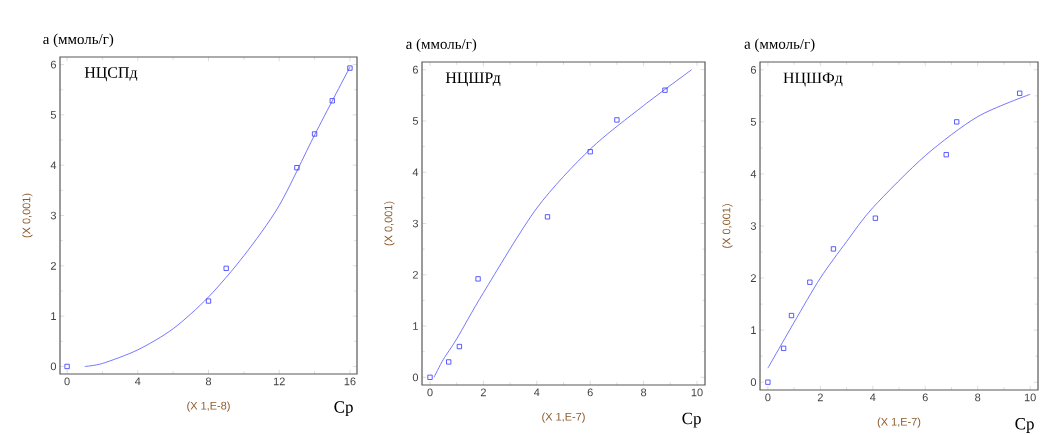 The width and height of the screenshot is (1049, 435). What do you see at coordinates (813, 79) in the screenshot?
I see `text: НЦШФд` at bounding box center [813, 79].